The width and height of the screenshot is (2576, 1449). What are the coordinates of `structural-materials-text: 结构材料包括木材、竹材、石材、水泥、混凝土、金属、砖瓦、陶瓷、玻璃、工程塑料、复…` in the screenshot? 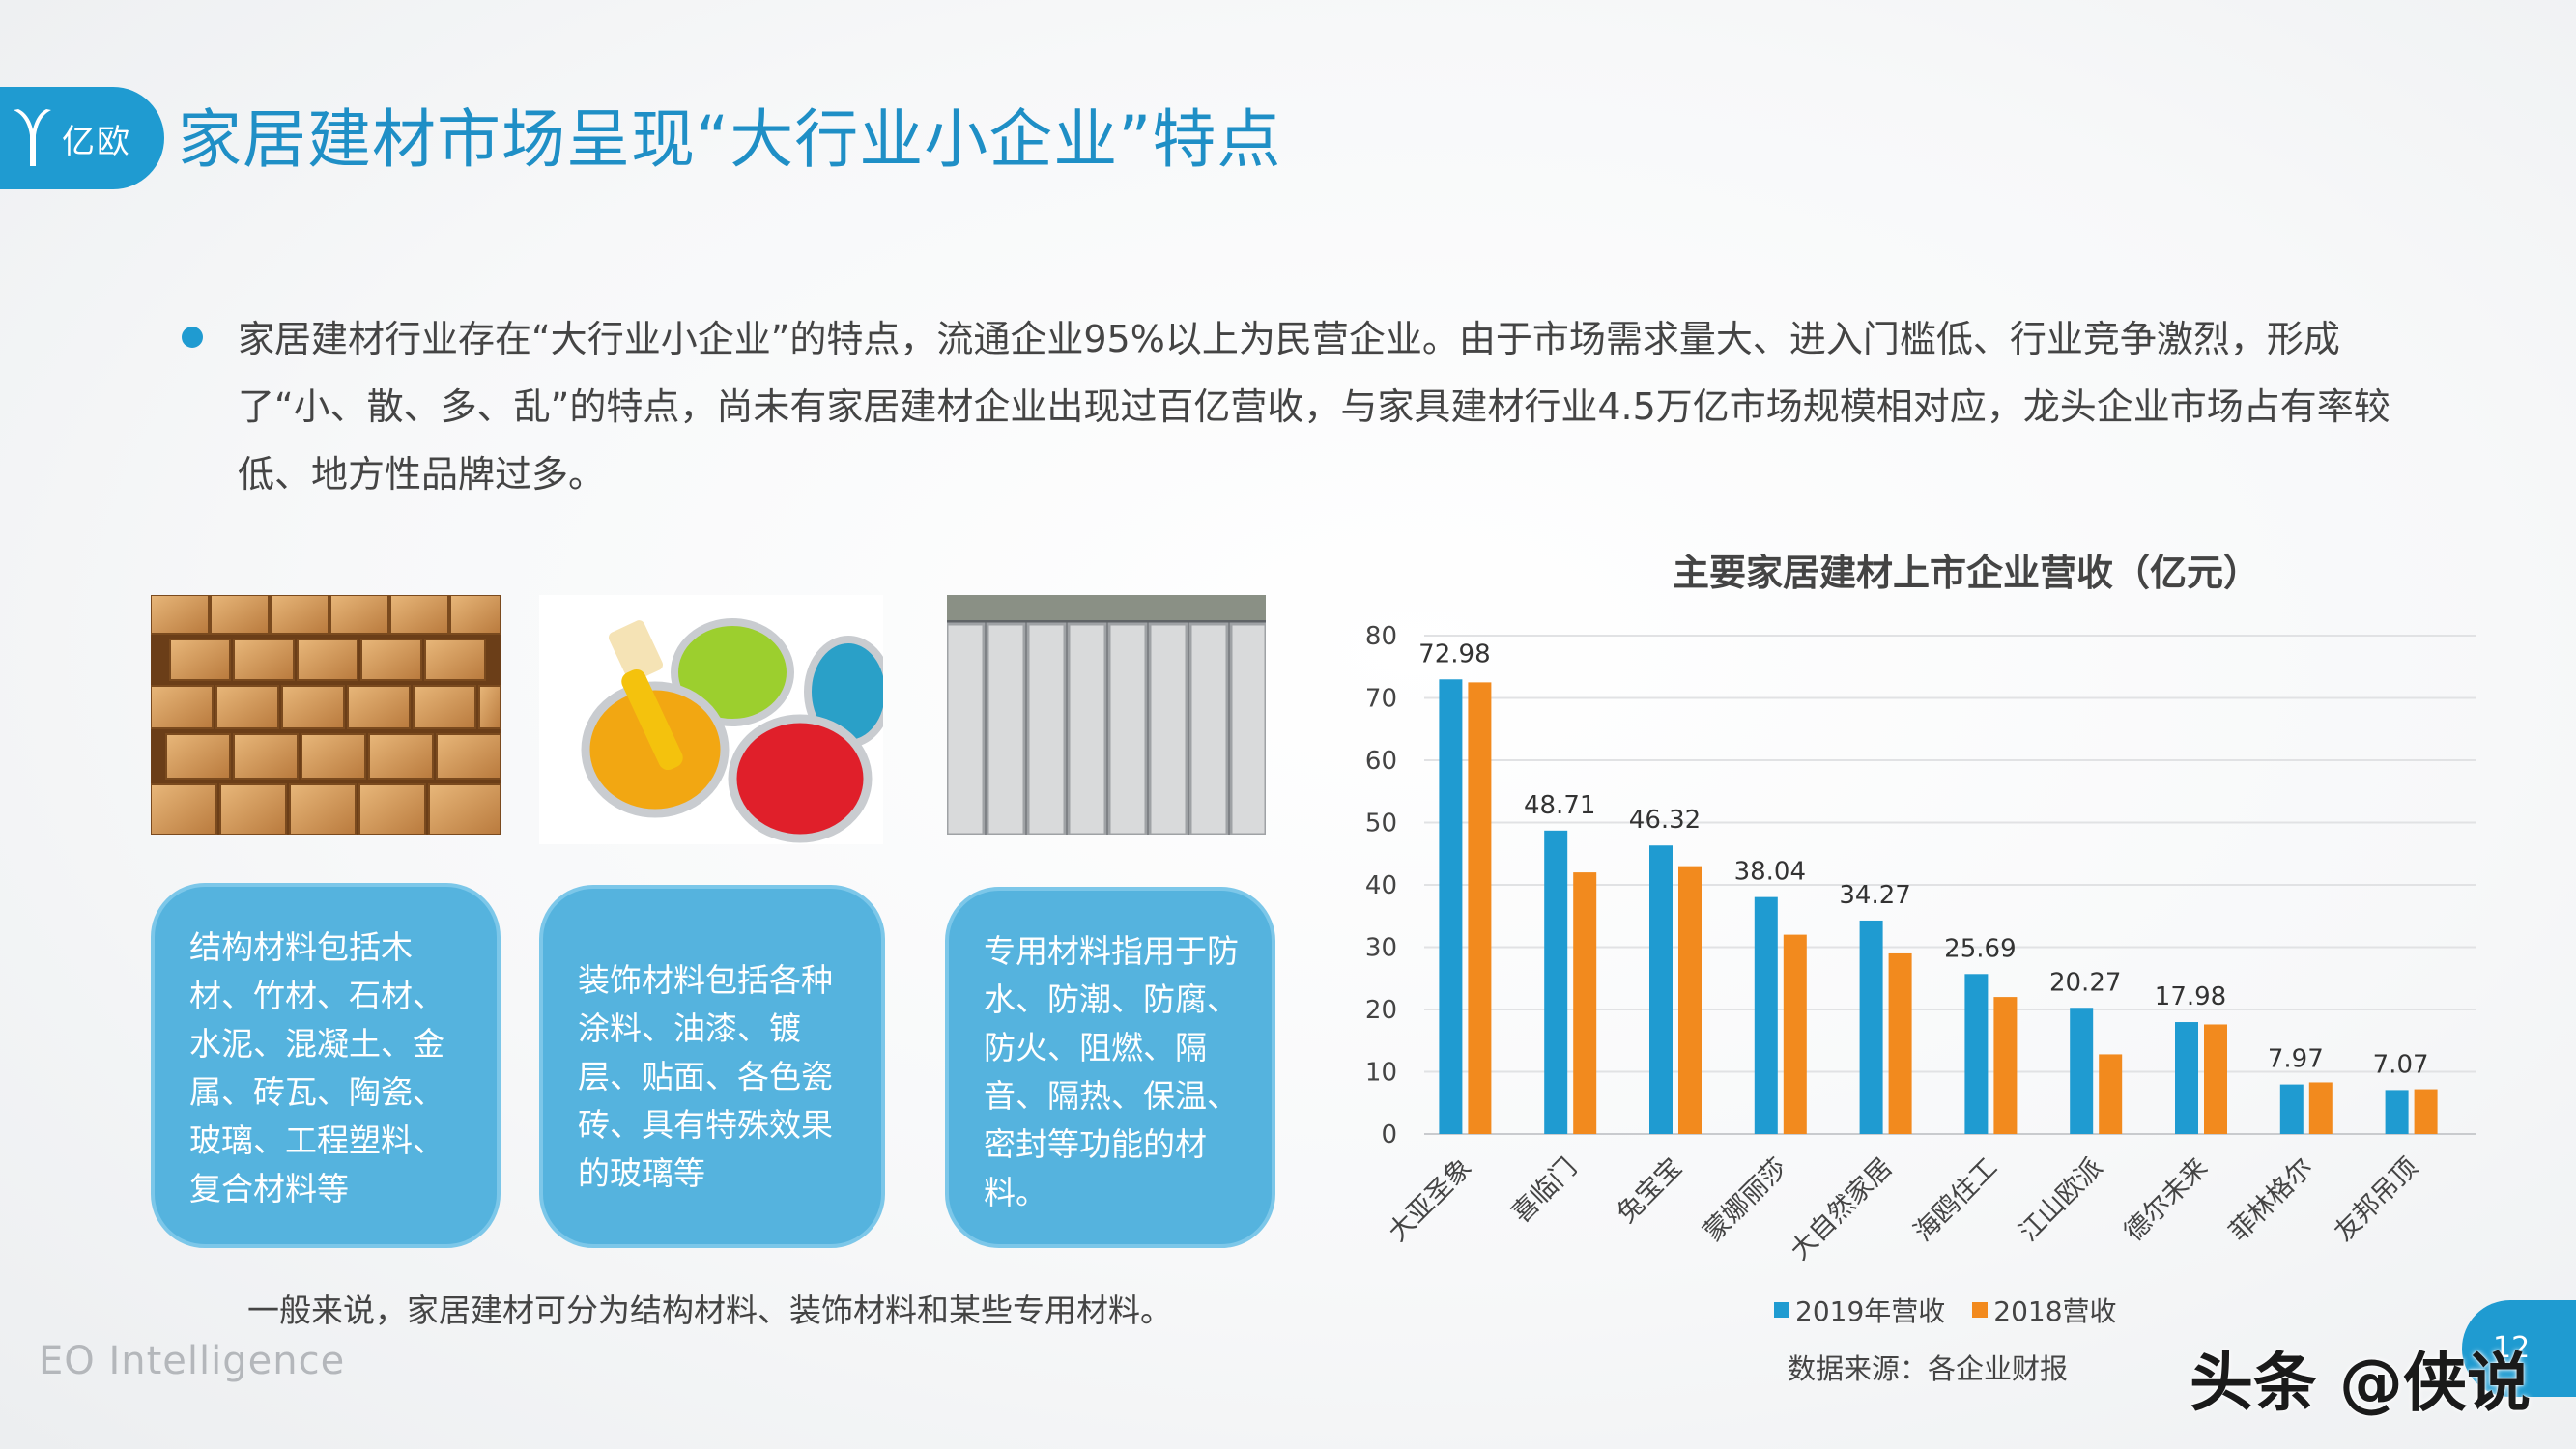 It's located at (317, 1068).